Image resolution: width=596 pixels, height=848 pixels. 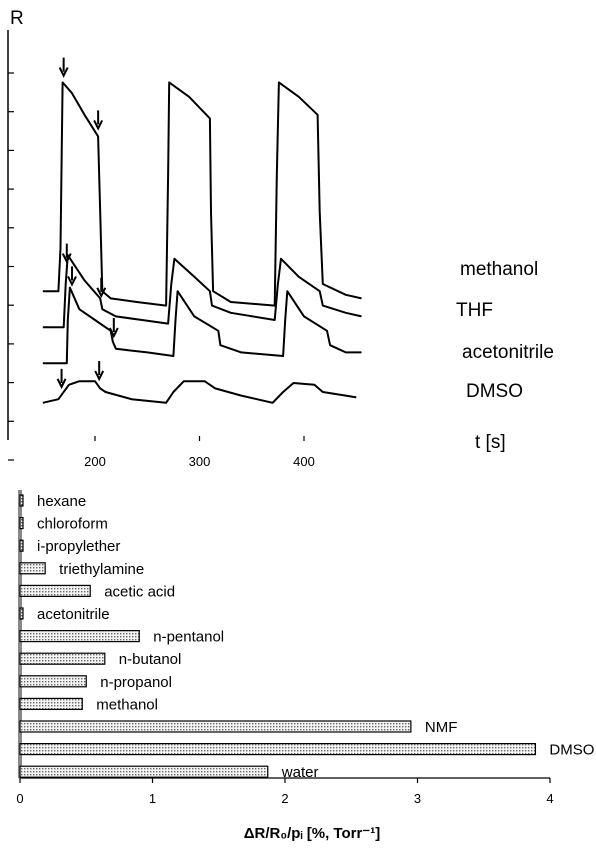 What do you see at coordinates (21, 500) in the screenshot?
I see `bar-hexane` at bounding box center [21, 500].